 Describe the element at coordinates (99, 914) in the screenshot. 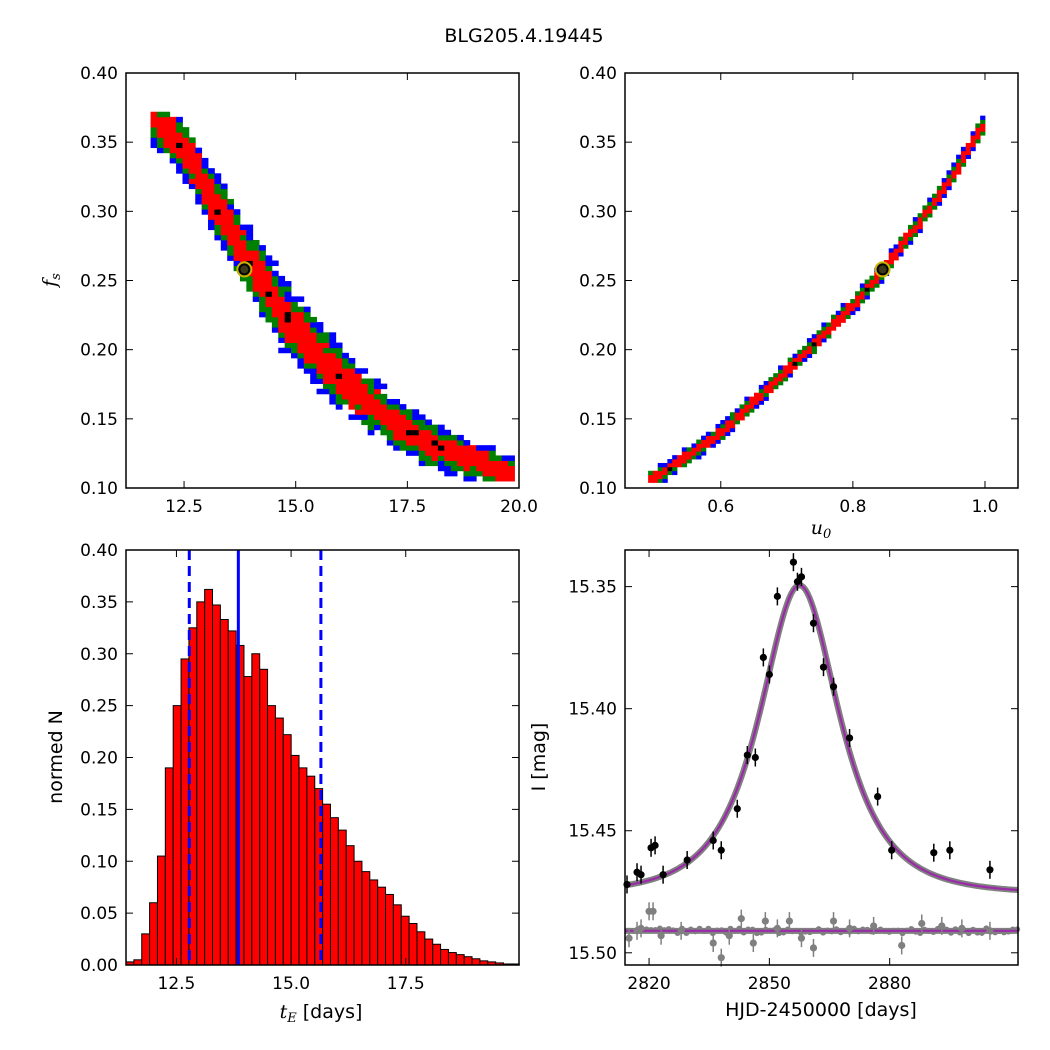

I see `y-tick-label: 0.05` at that location.